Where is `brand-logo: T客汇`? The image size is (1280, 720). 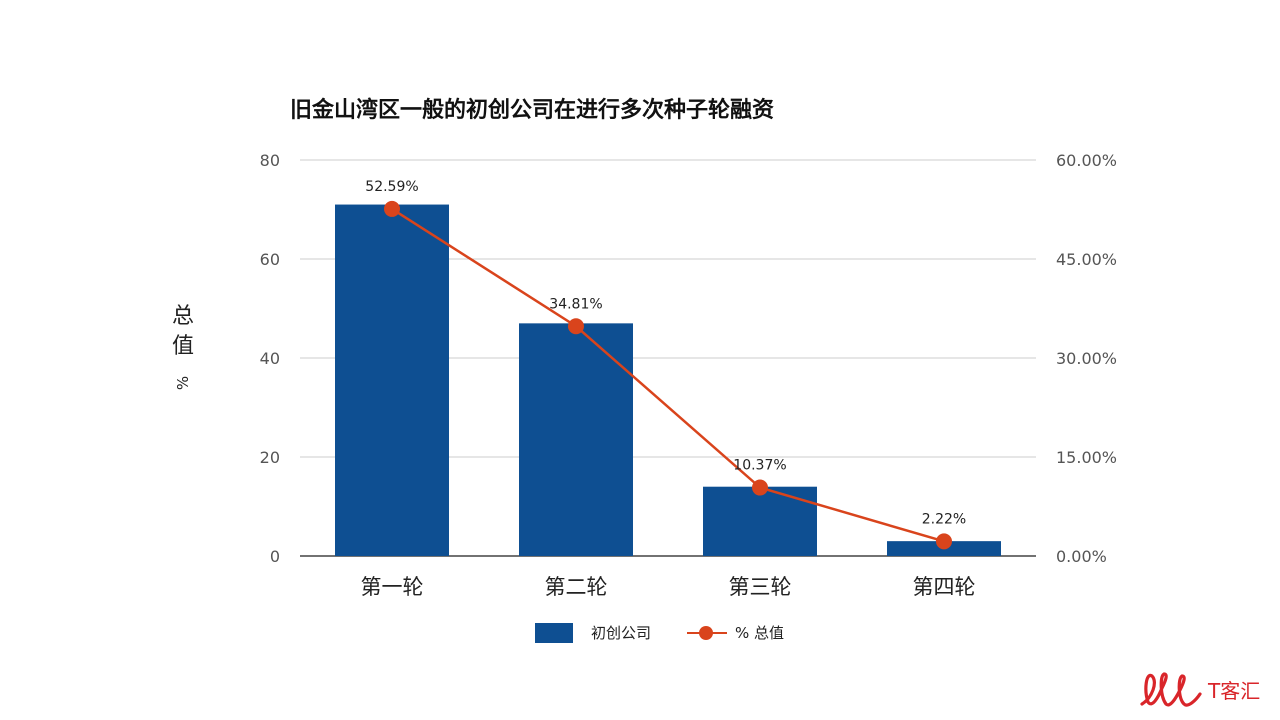 brand-logo: T客汇 is located at coordinates (1203, 692).